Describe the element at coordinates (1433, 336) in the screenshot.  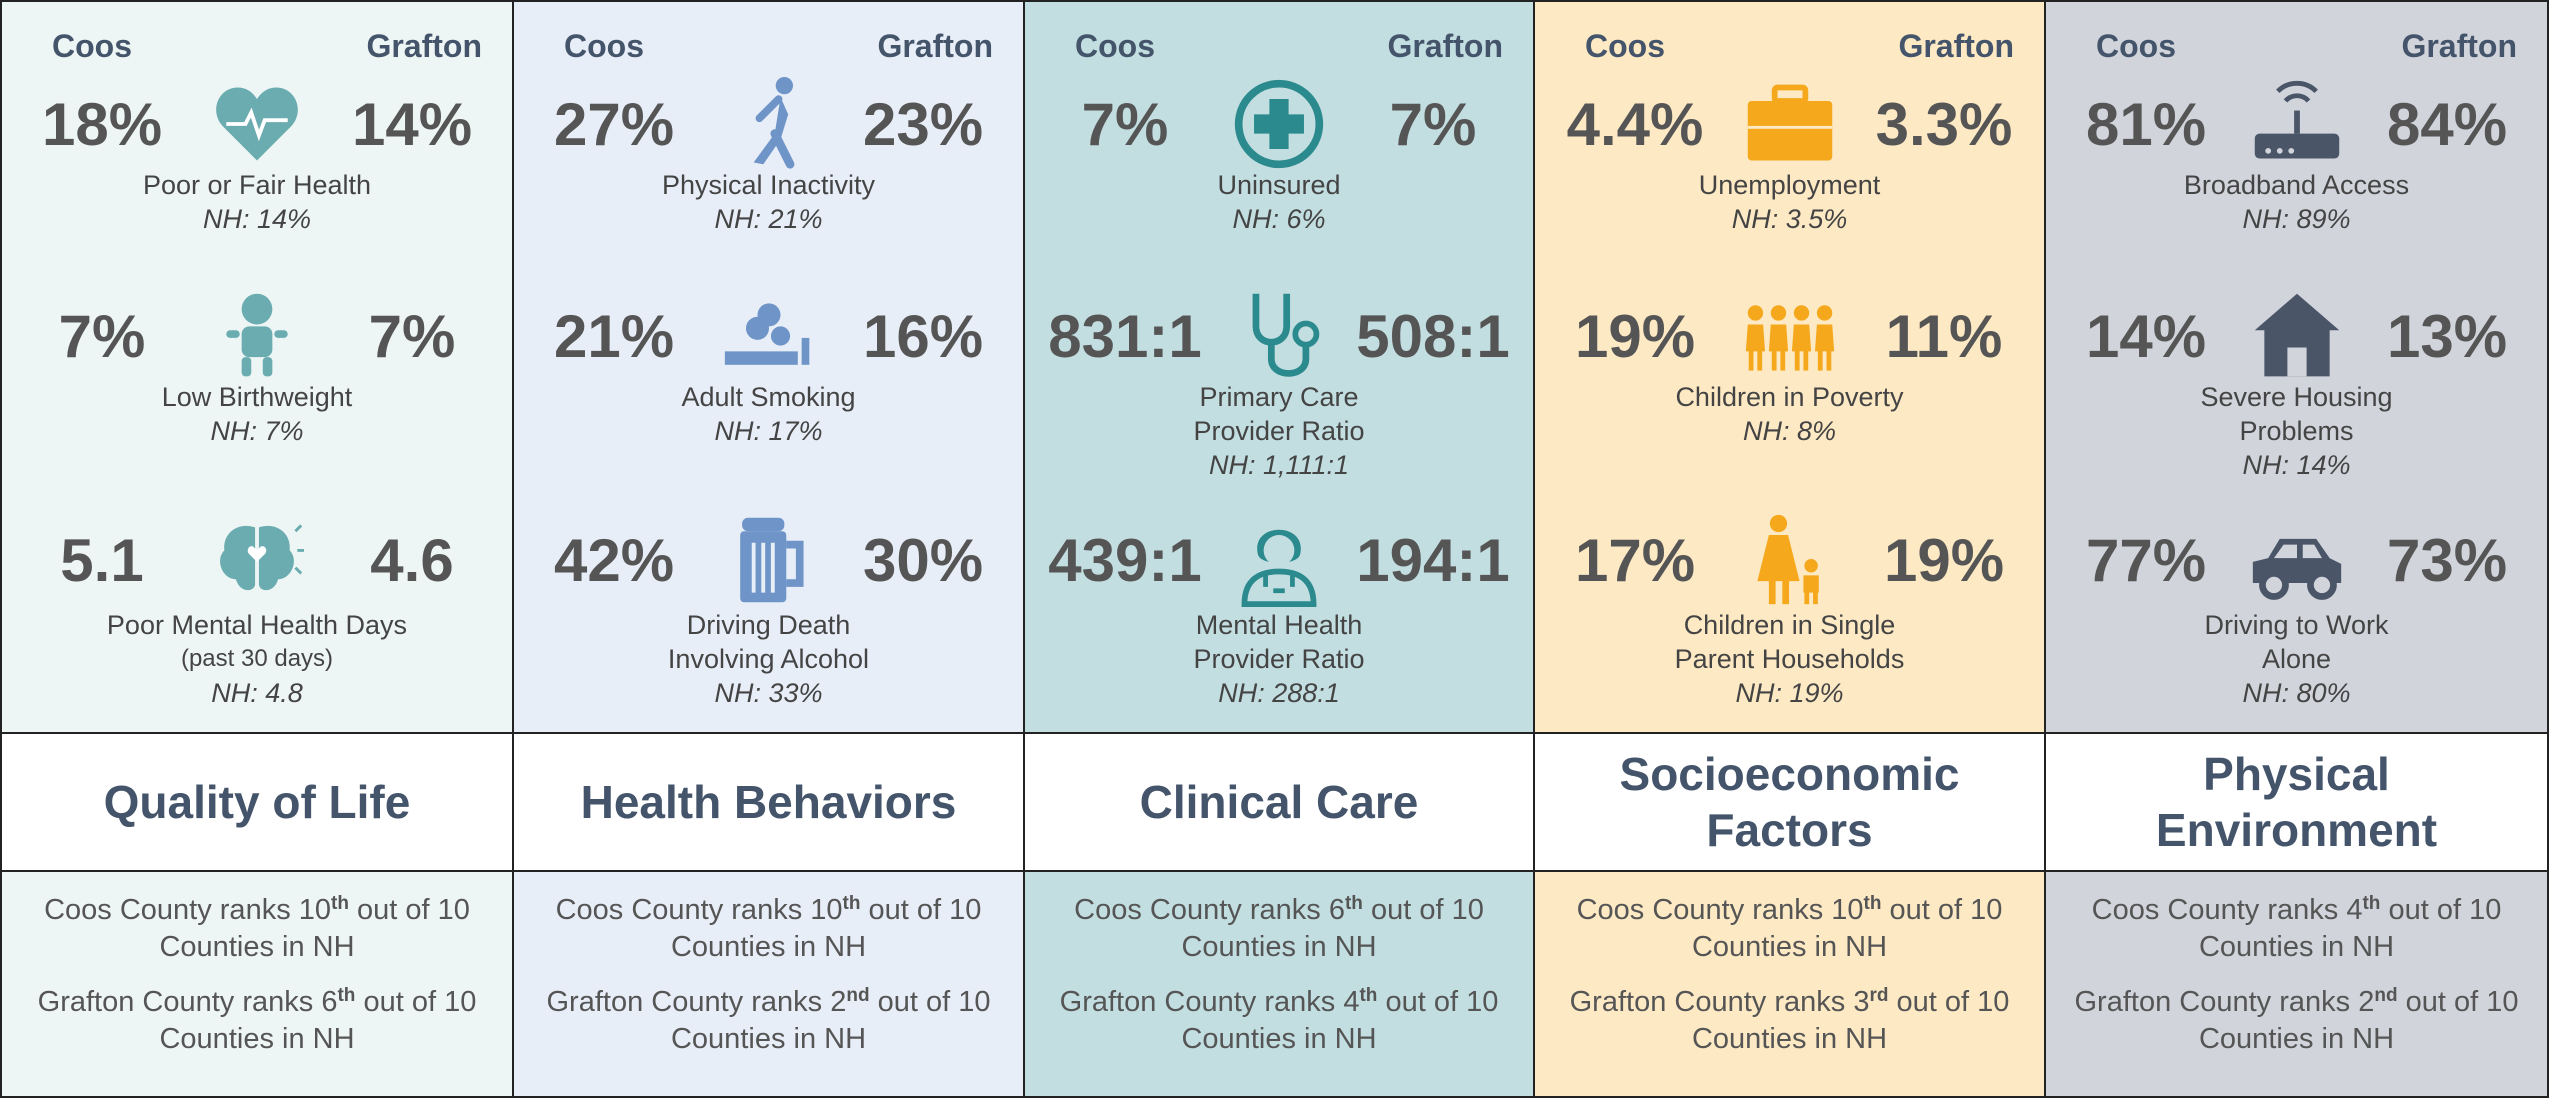
I see `grafton-value: 508:1` at that location.